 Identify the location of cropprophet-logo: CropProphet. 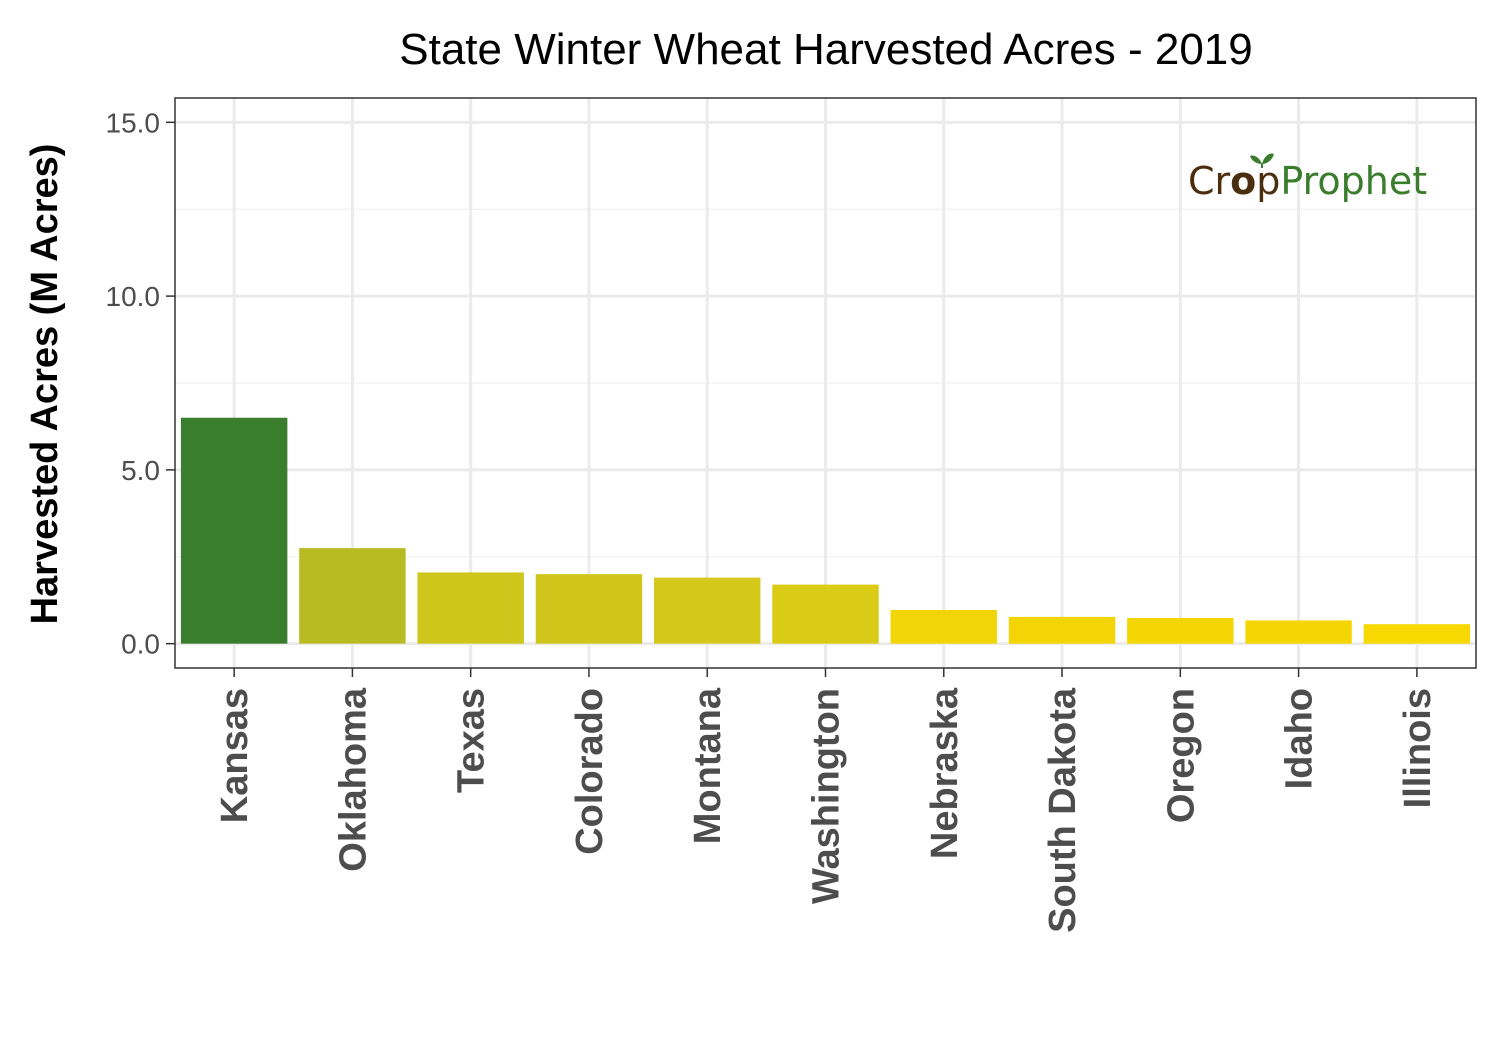
(1307, 178).